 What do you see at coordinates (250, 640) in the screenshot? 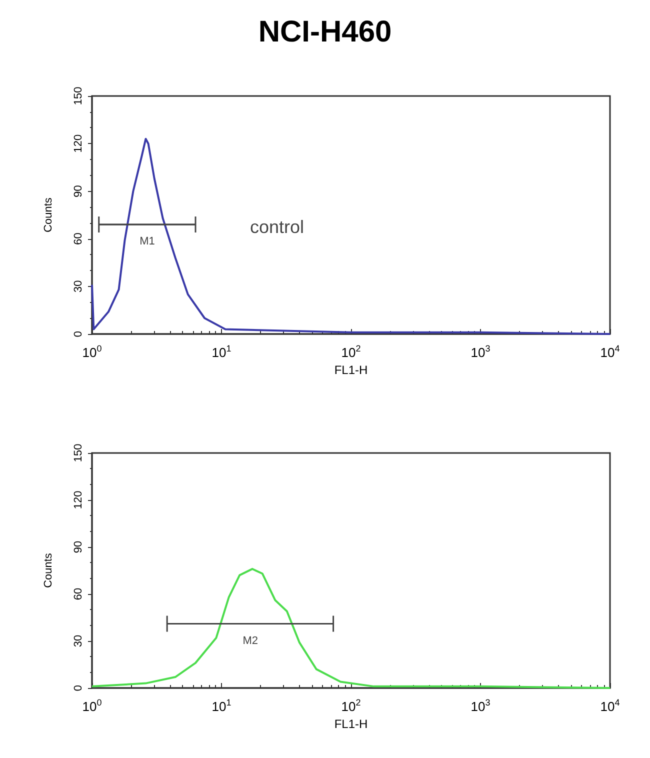
I see `annotation: M2` at bounding box center [250, 640].